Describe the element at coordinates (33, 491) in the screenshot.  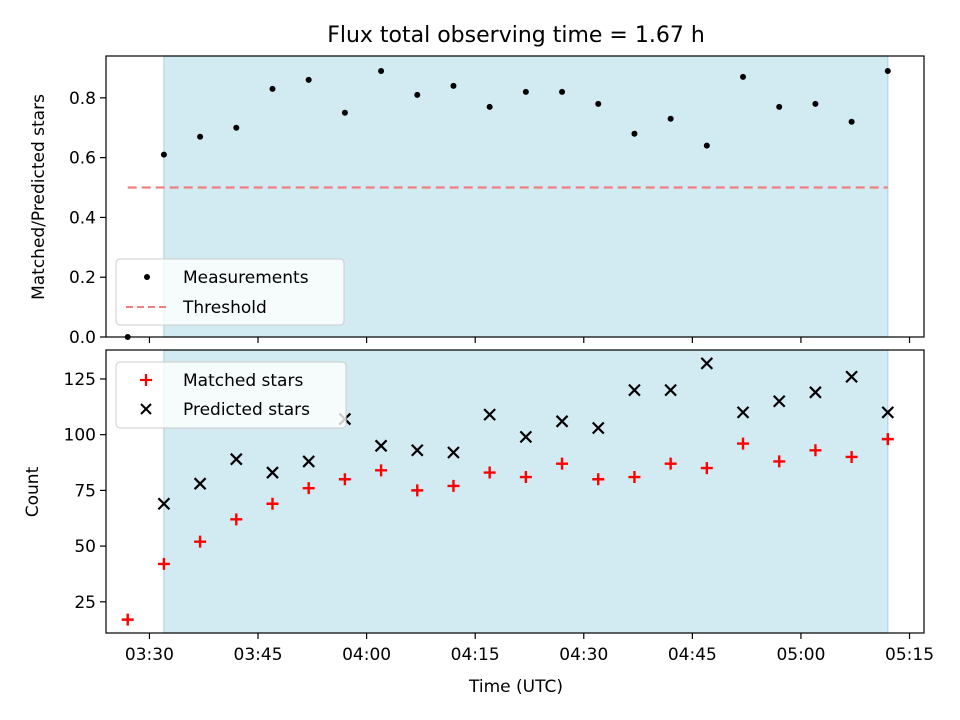
I see `bottom-y-axis-label: Count` at that location.